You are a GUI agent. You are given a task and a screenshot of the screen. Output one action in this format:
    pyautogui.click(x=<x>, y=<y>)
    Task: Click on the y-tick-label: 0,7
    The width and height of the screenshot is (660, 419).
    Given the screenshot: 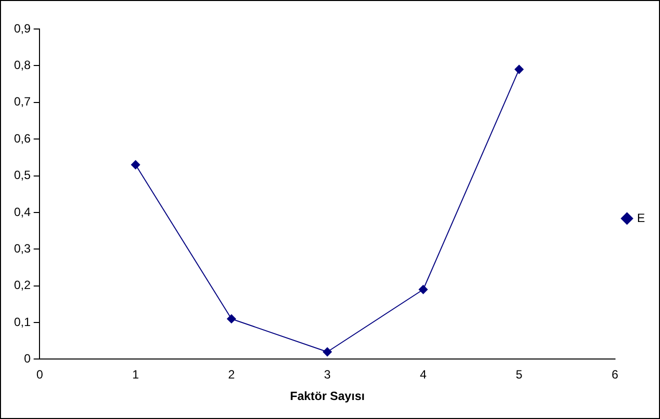 What is the action you would take?
    pyautogui.click(x=22, y=101)
    